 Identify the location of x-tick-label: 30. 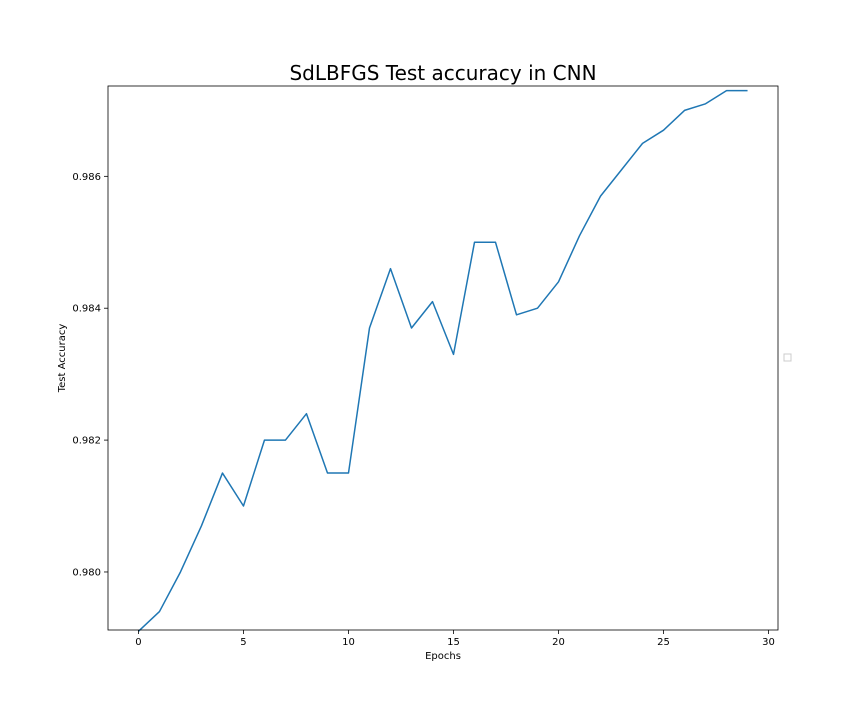
(768, 642).